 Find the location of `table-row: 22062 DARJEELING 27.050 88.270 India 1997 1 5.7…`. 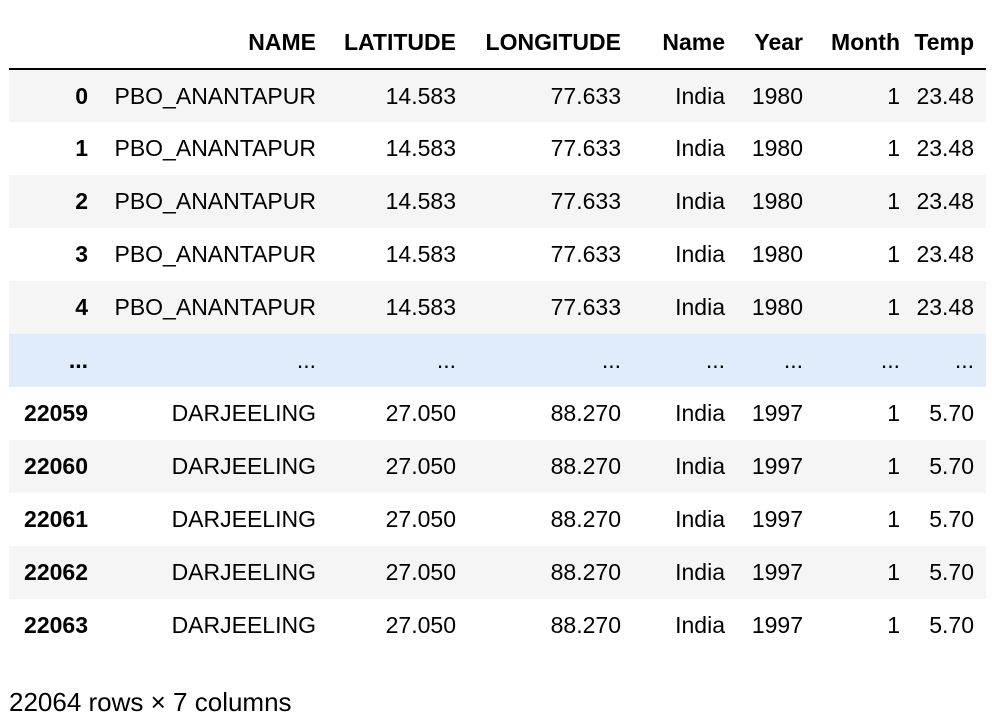

table-row: 22062 DARJEELING 27.050 88.270 India 1997 1 5.7… is located at coordinates (497, 572).